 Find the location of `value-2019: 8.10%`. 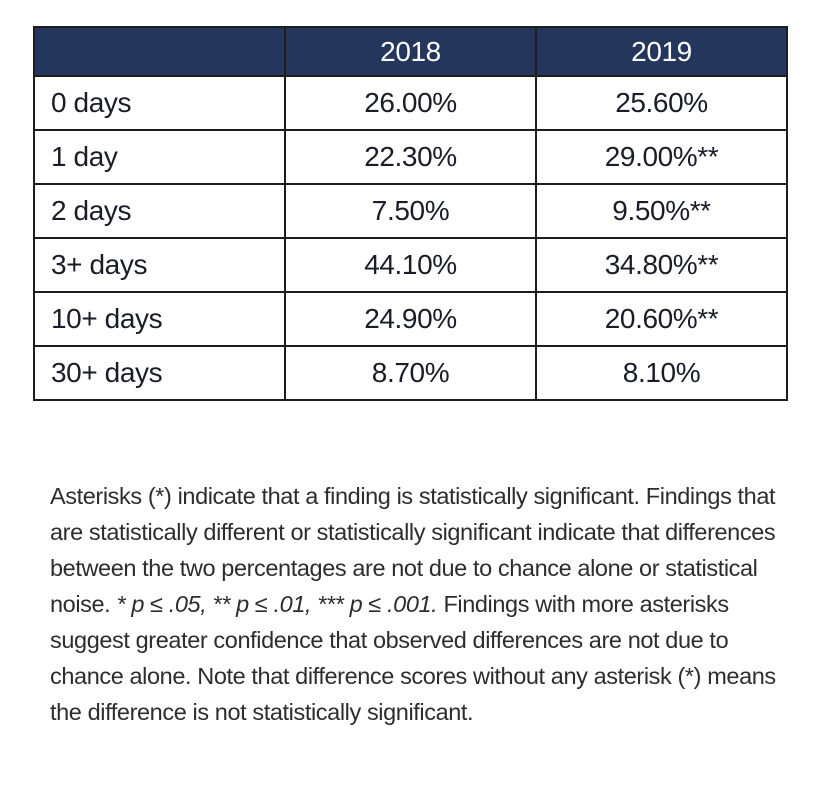

value-2019: 8.10% is located at coordinates (661, 373).